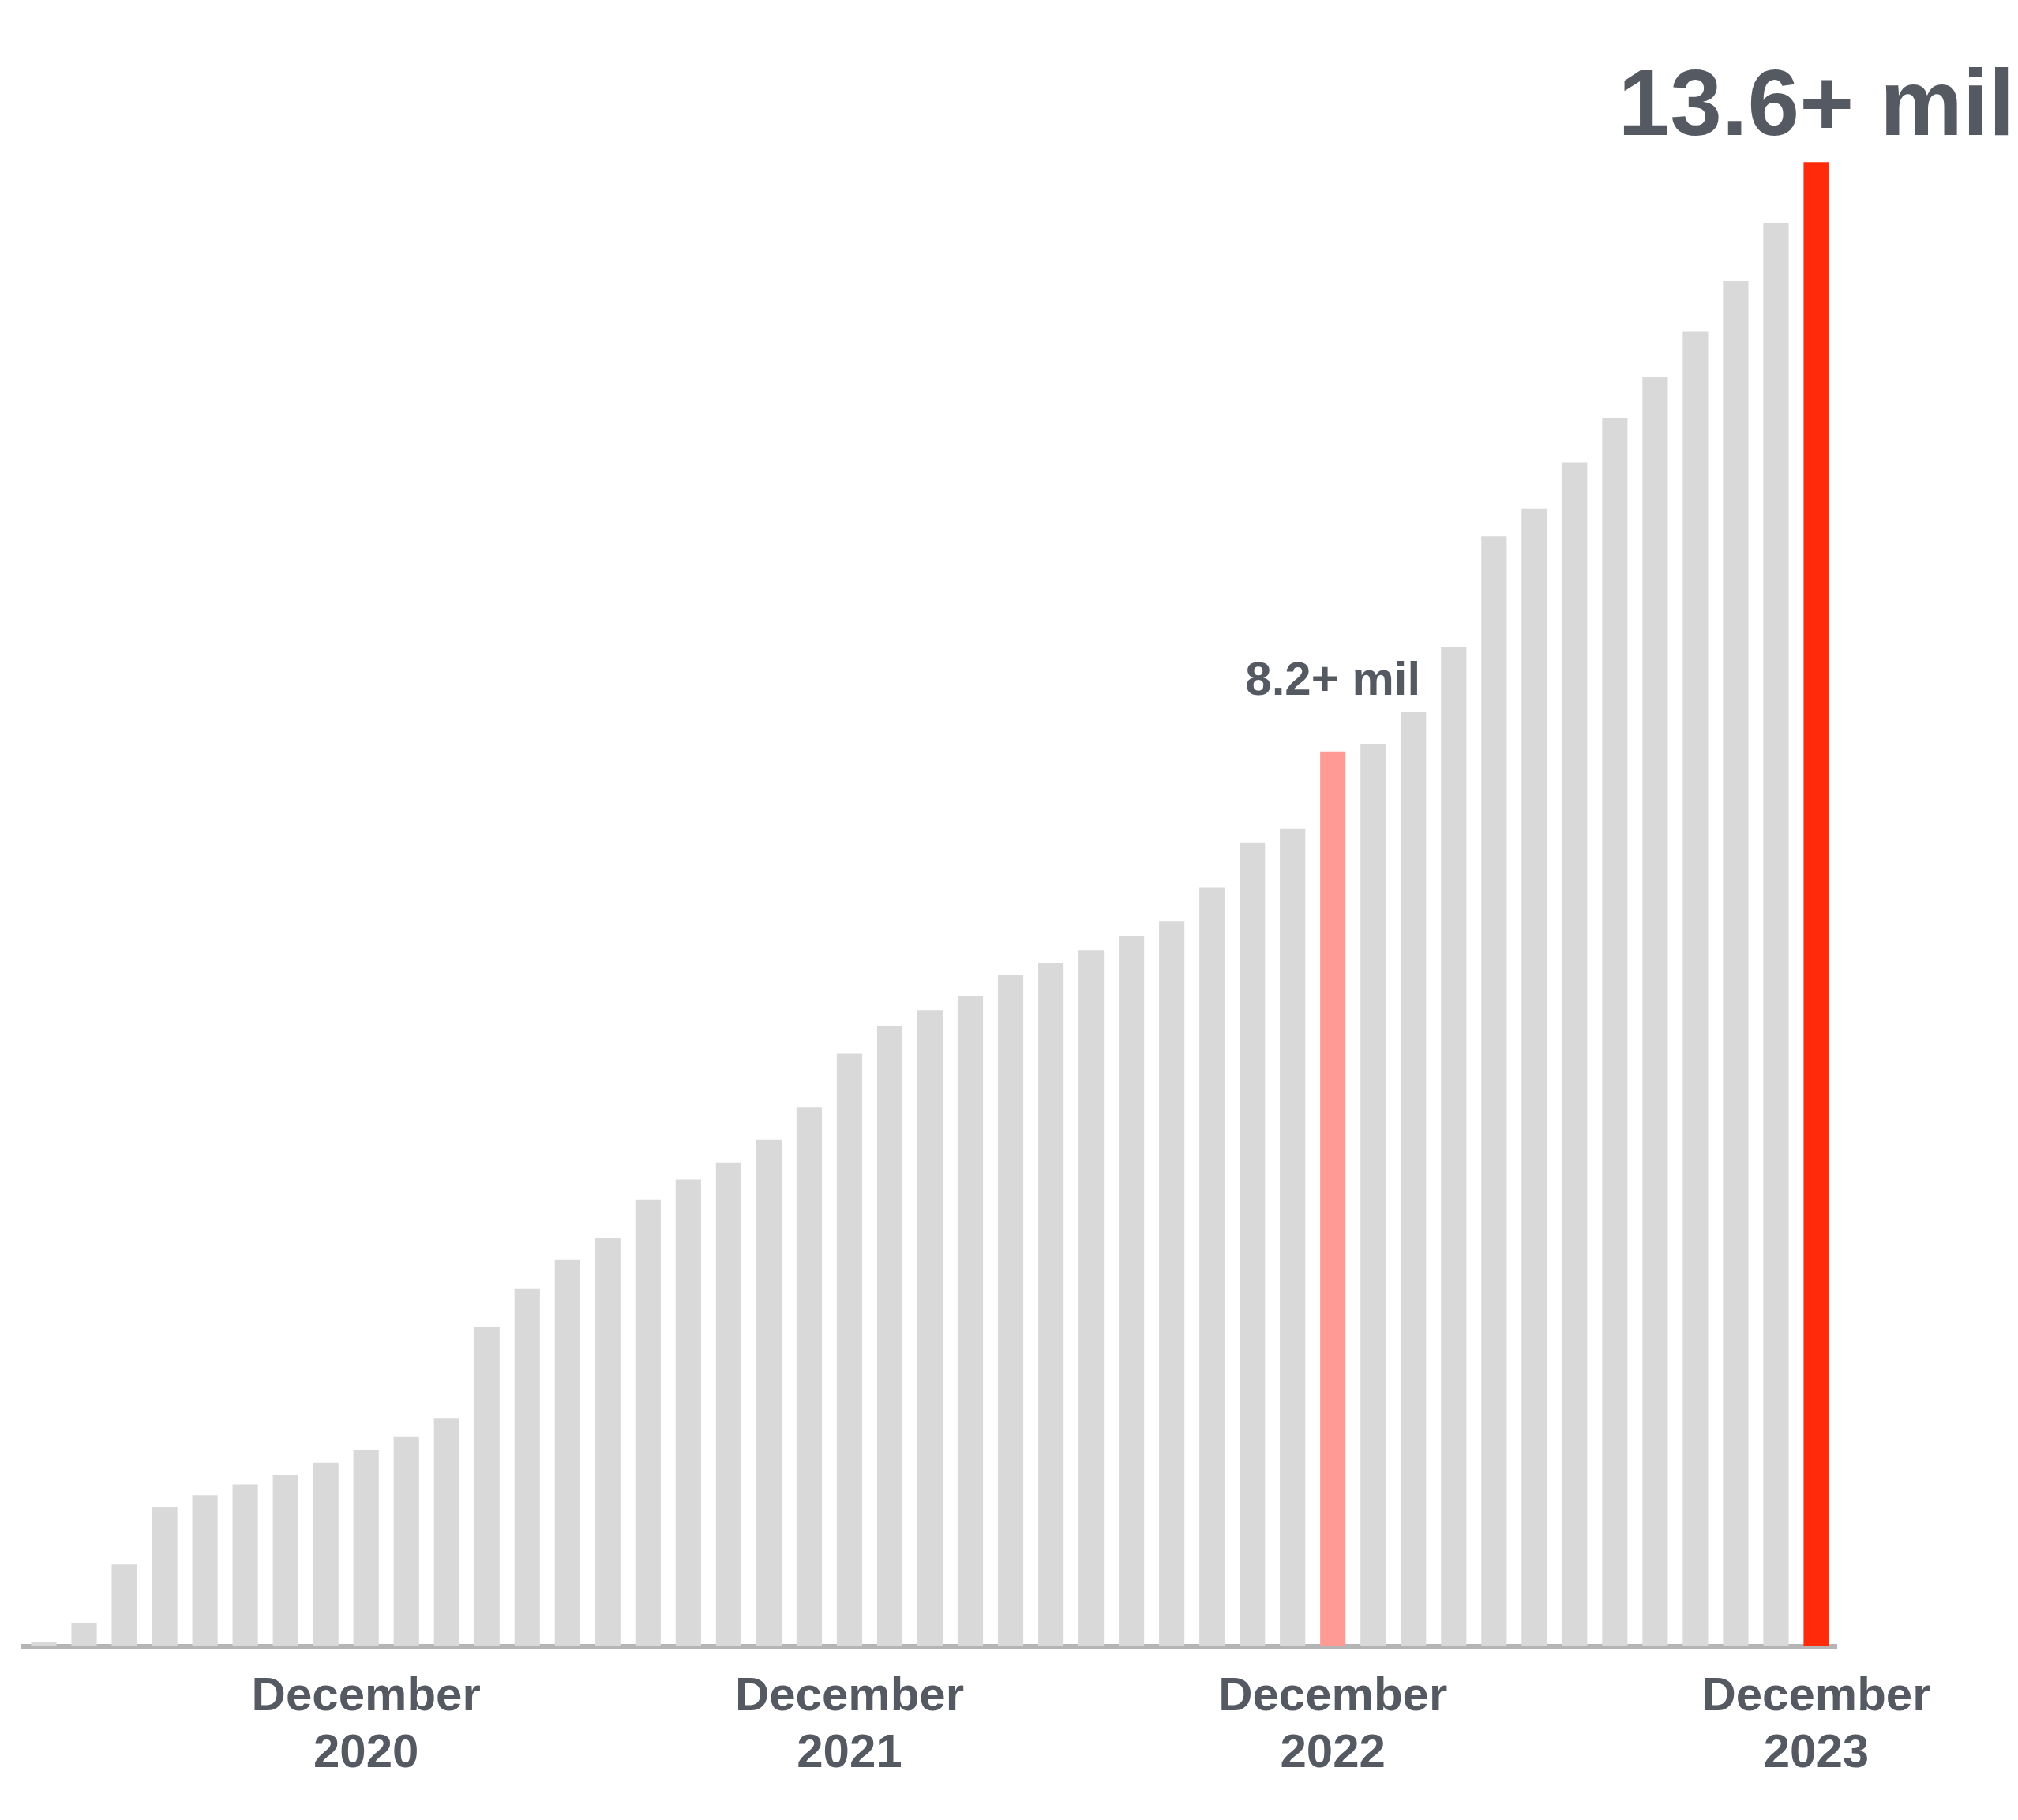 This screenshot has width=2018, height=1820. I want to click on x-tick-label: December 2020, so click(366, 1722).